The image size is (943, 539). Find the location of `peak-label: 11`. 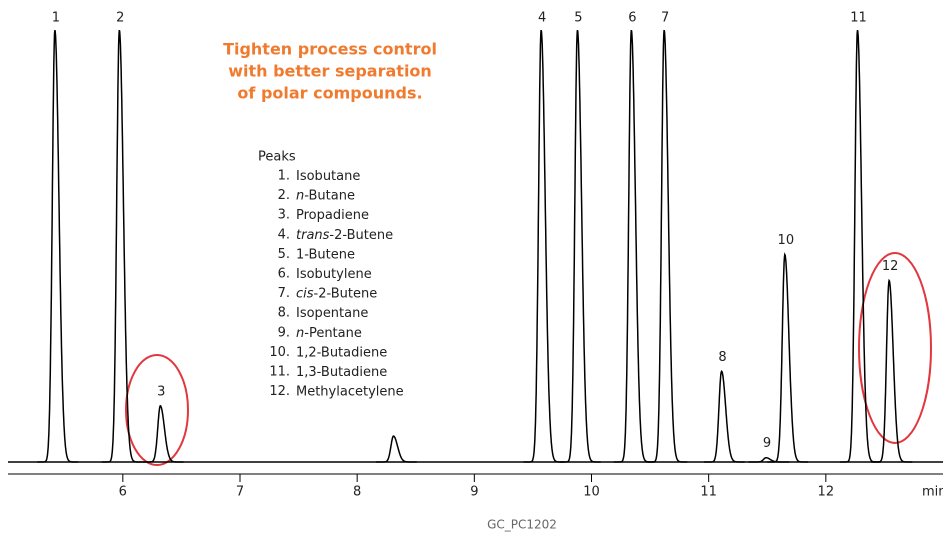

peak-label: 11 is located at coordinates (858, 18).